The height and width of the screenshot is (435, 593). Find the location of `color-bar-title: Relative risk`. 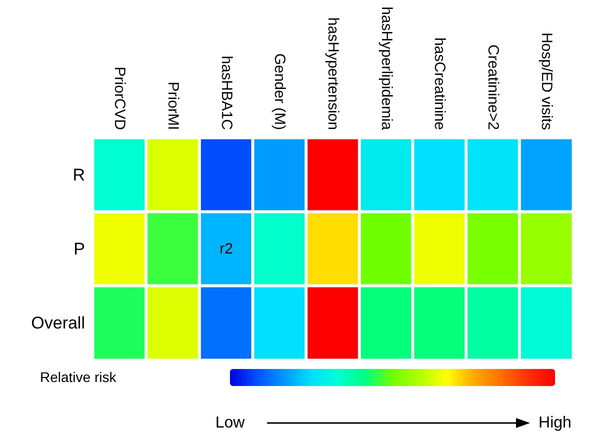

color-bar-title: Relative risk is located at coordinates (79, 377).